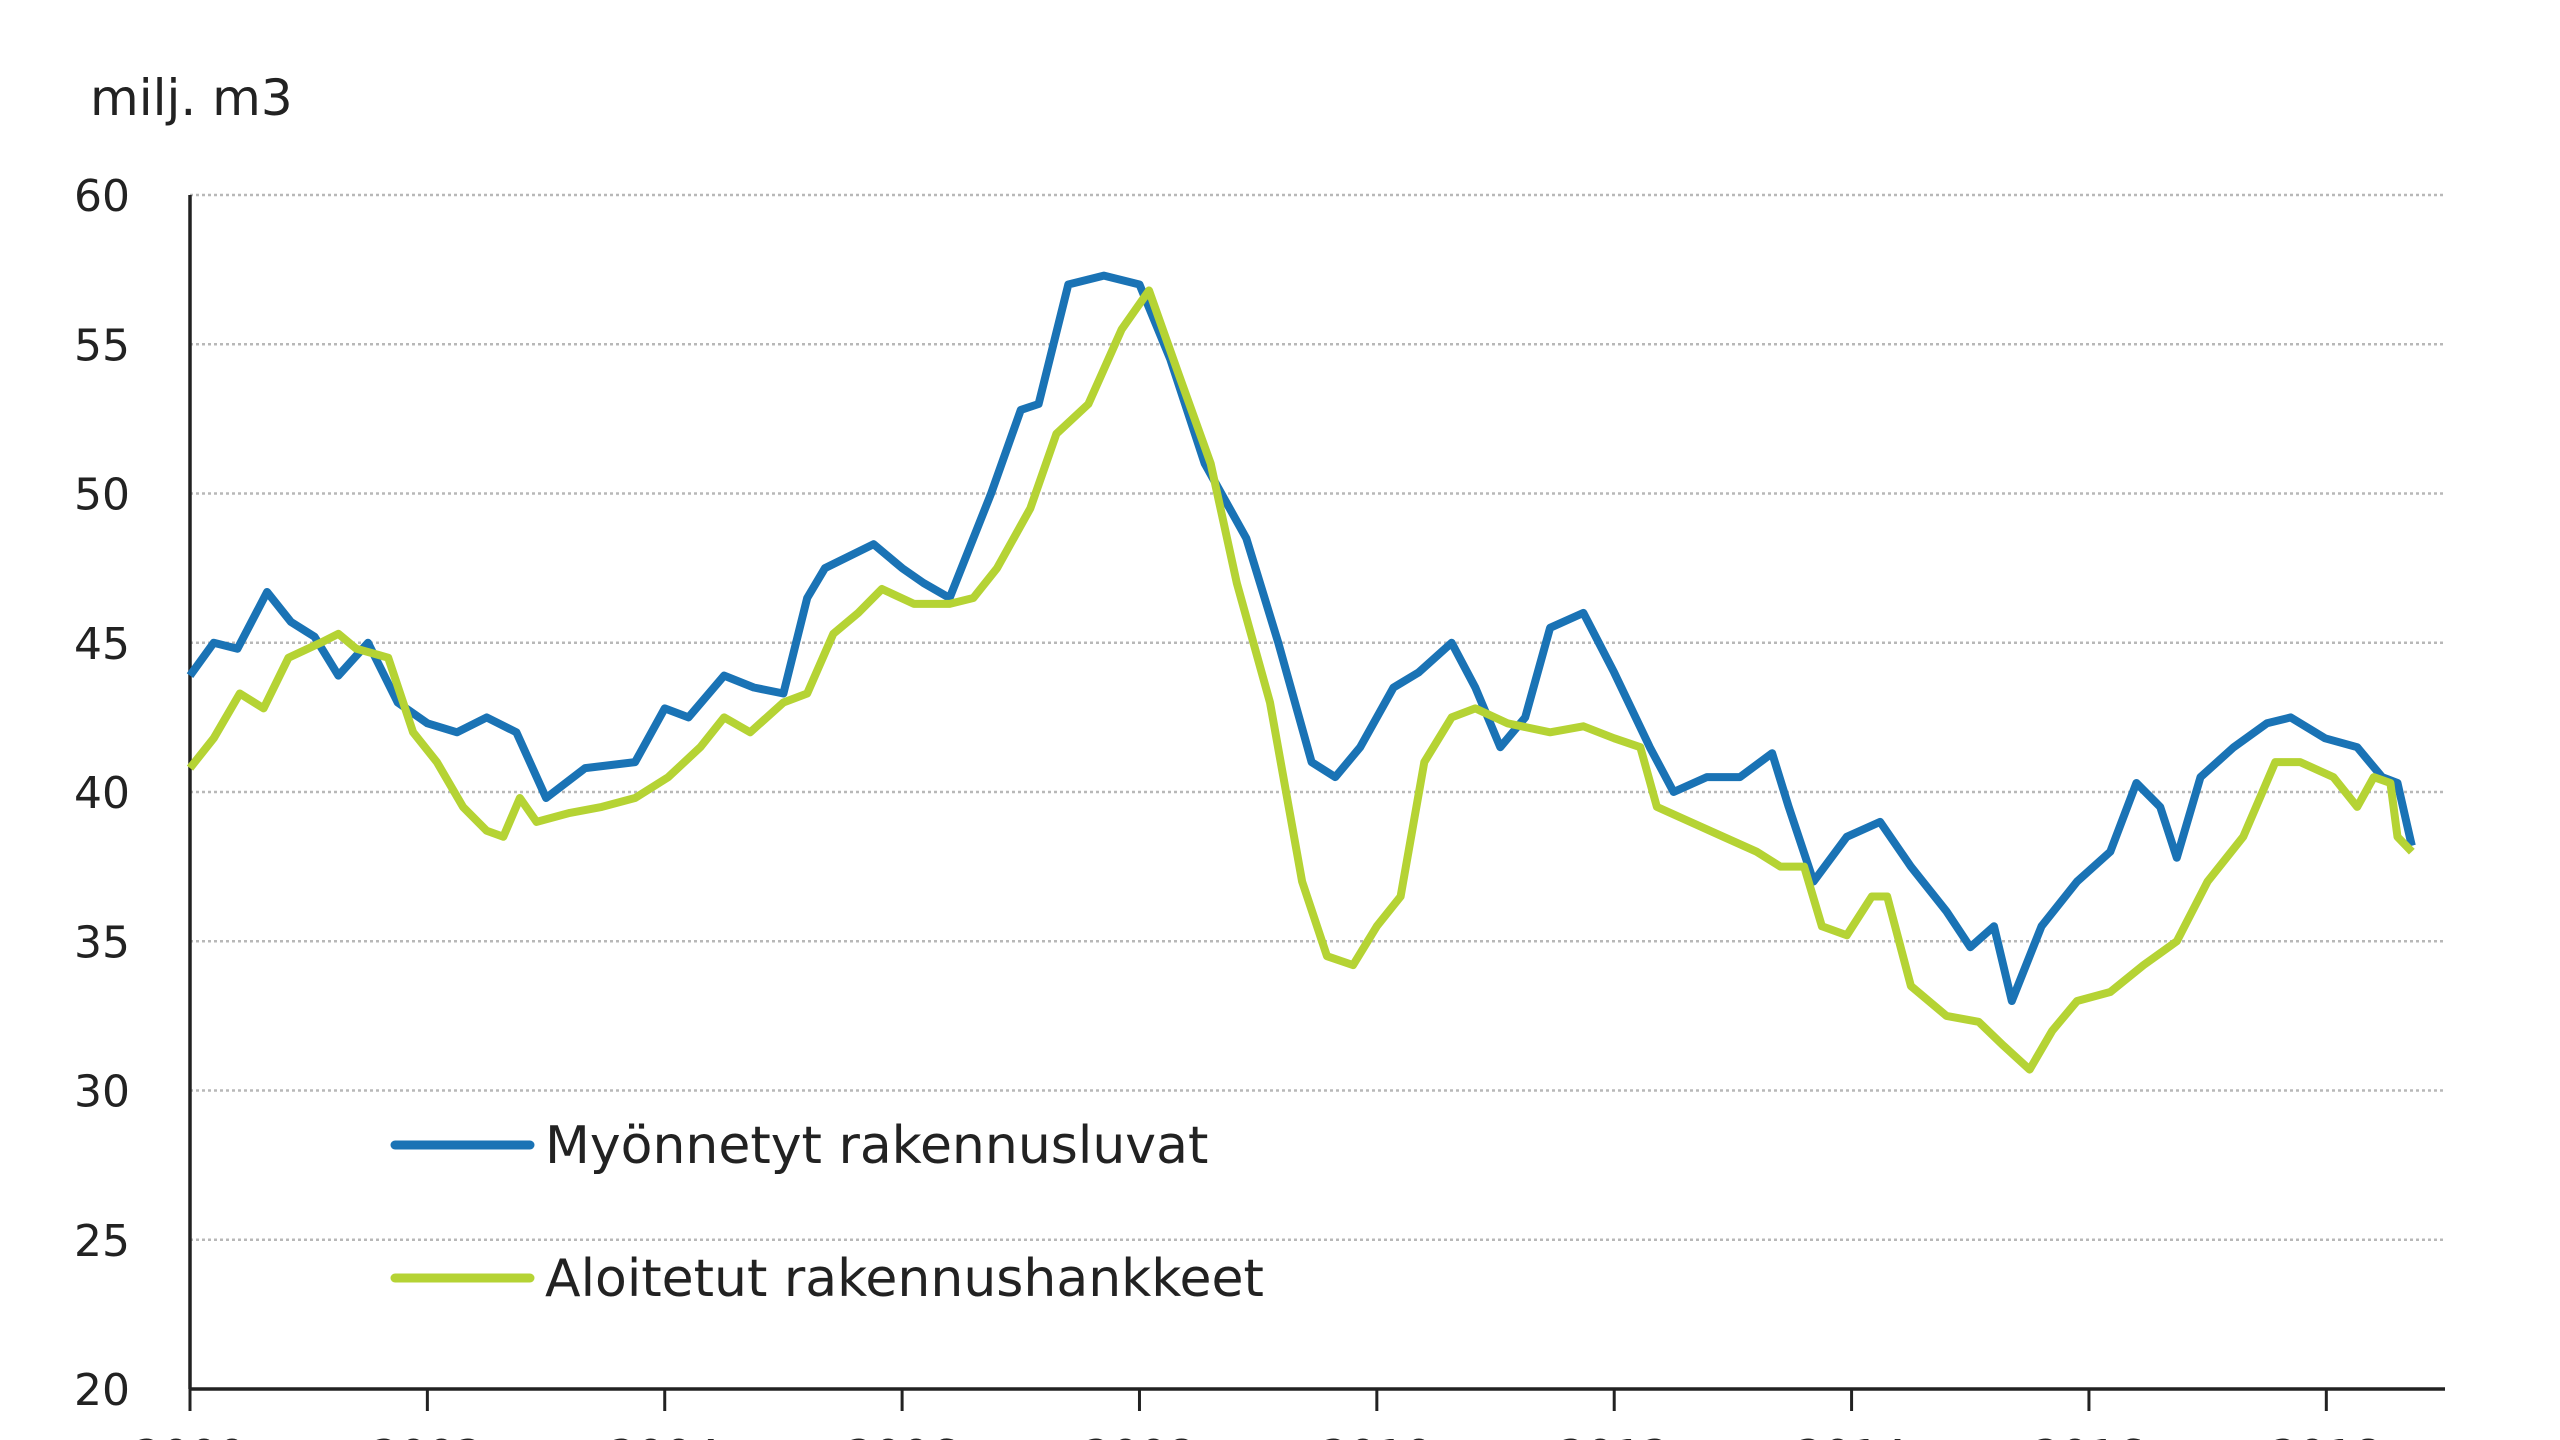 This screenshot has width=2560, height=1440. I want to click on y-tick-label: 60, so click(102, 196).